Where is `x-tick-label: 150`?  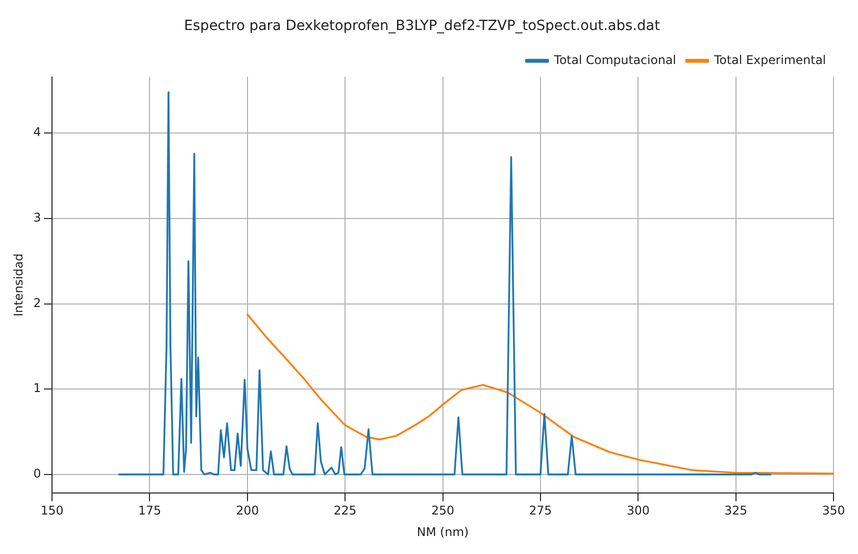 x-tick-label: 150 is located at coordinates (52, 511).